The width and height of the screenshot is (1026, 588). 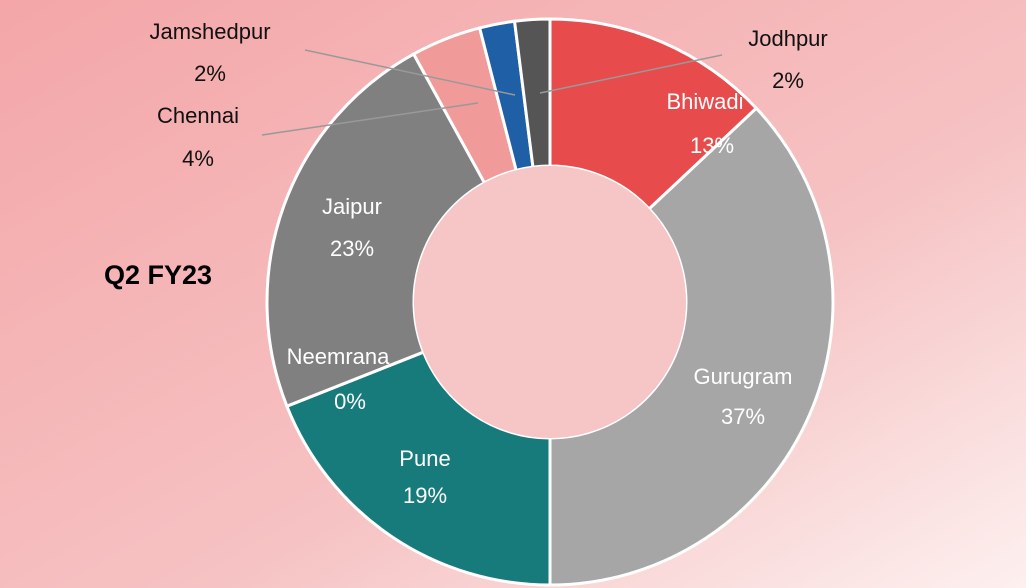 What do you see at coordinates (424, 458) in the screenshot?
I see `slice-name: Pune` at bounding box center [424, 458].